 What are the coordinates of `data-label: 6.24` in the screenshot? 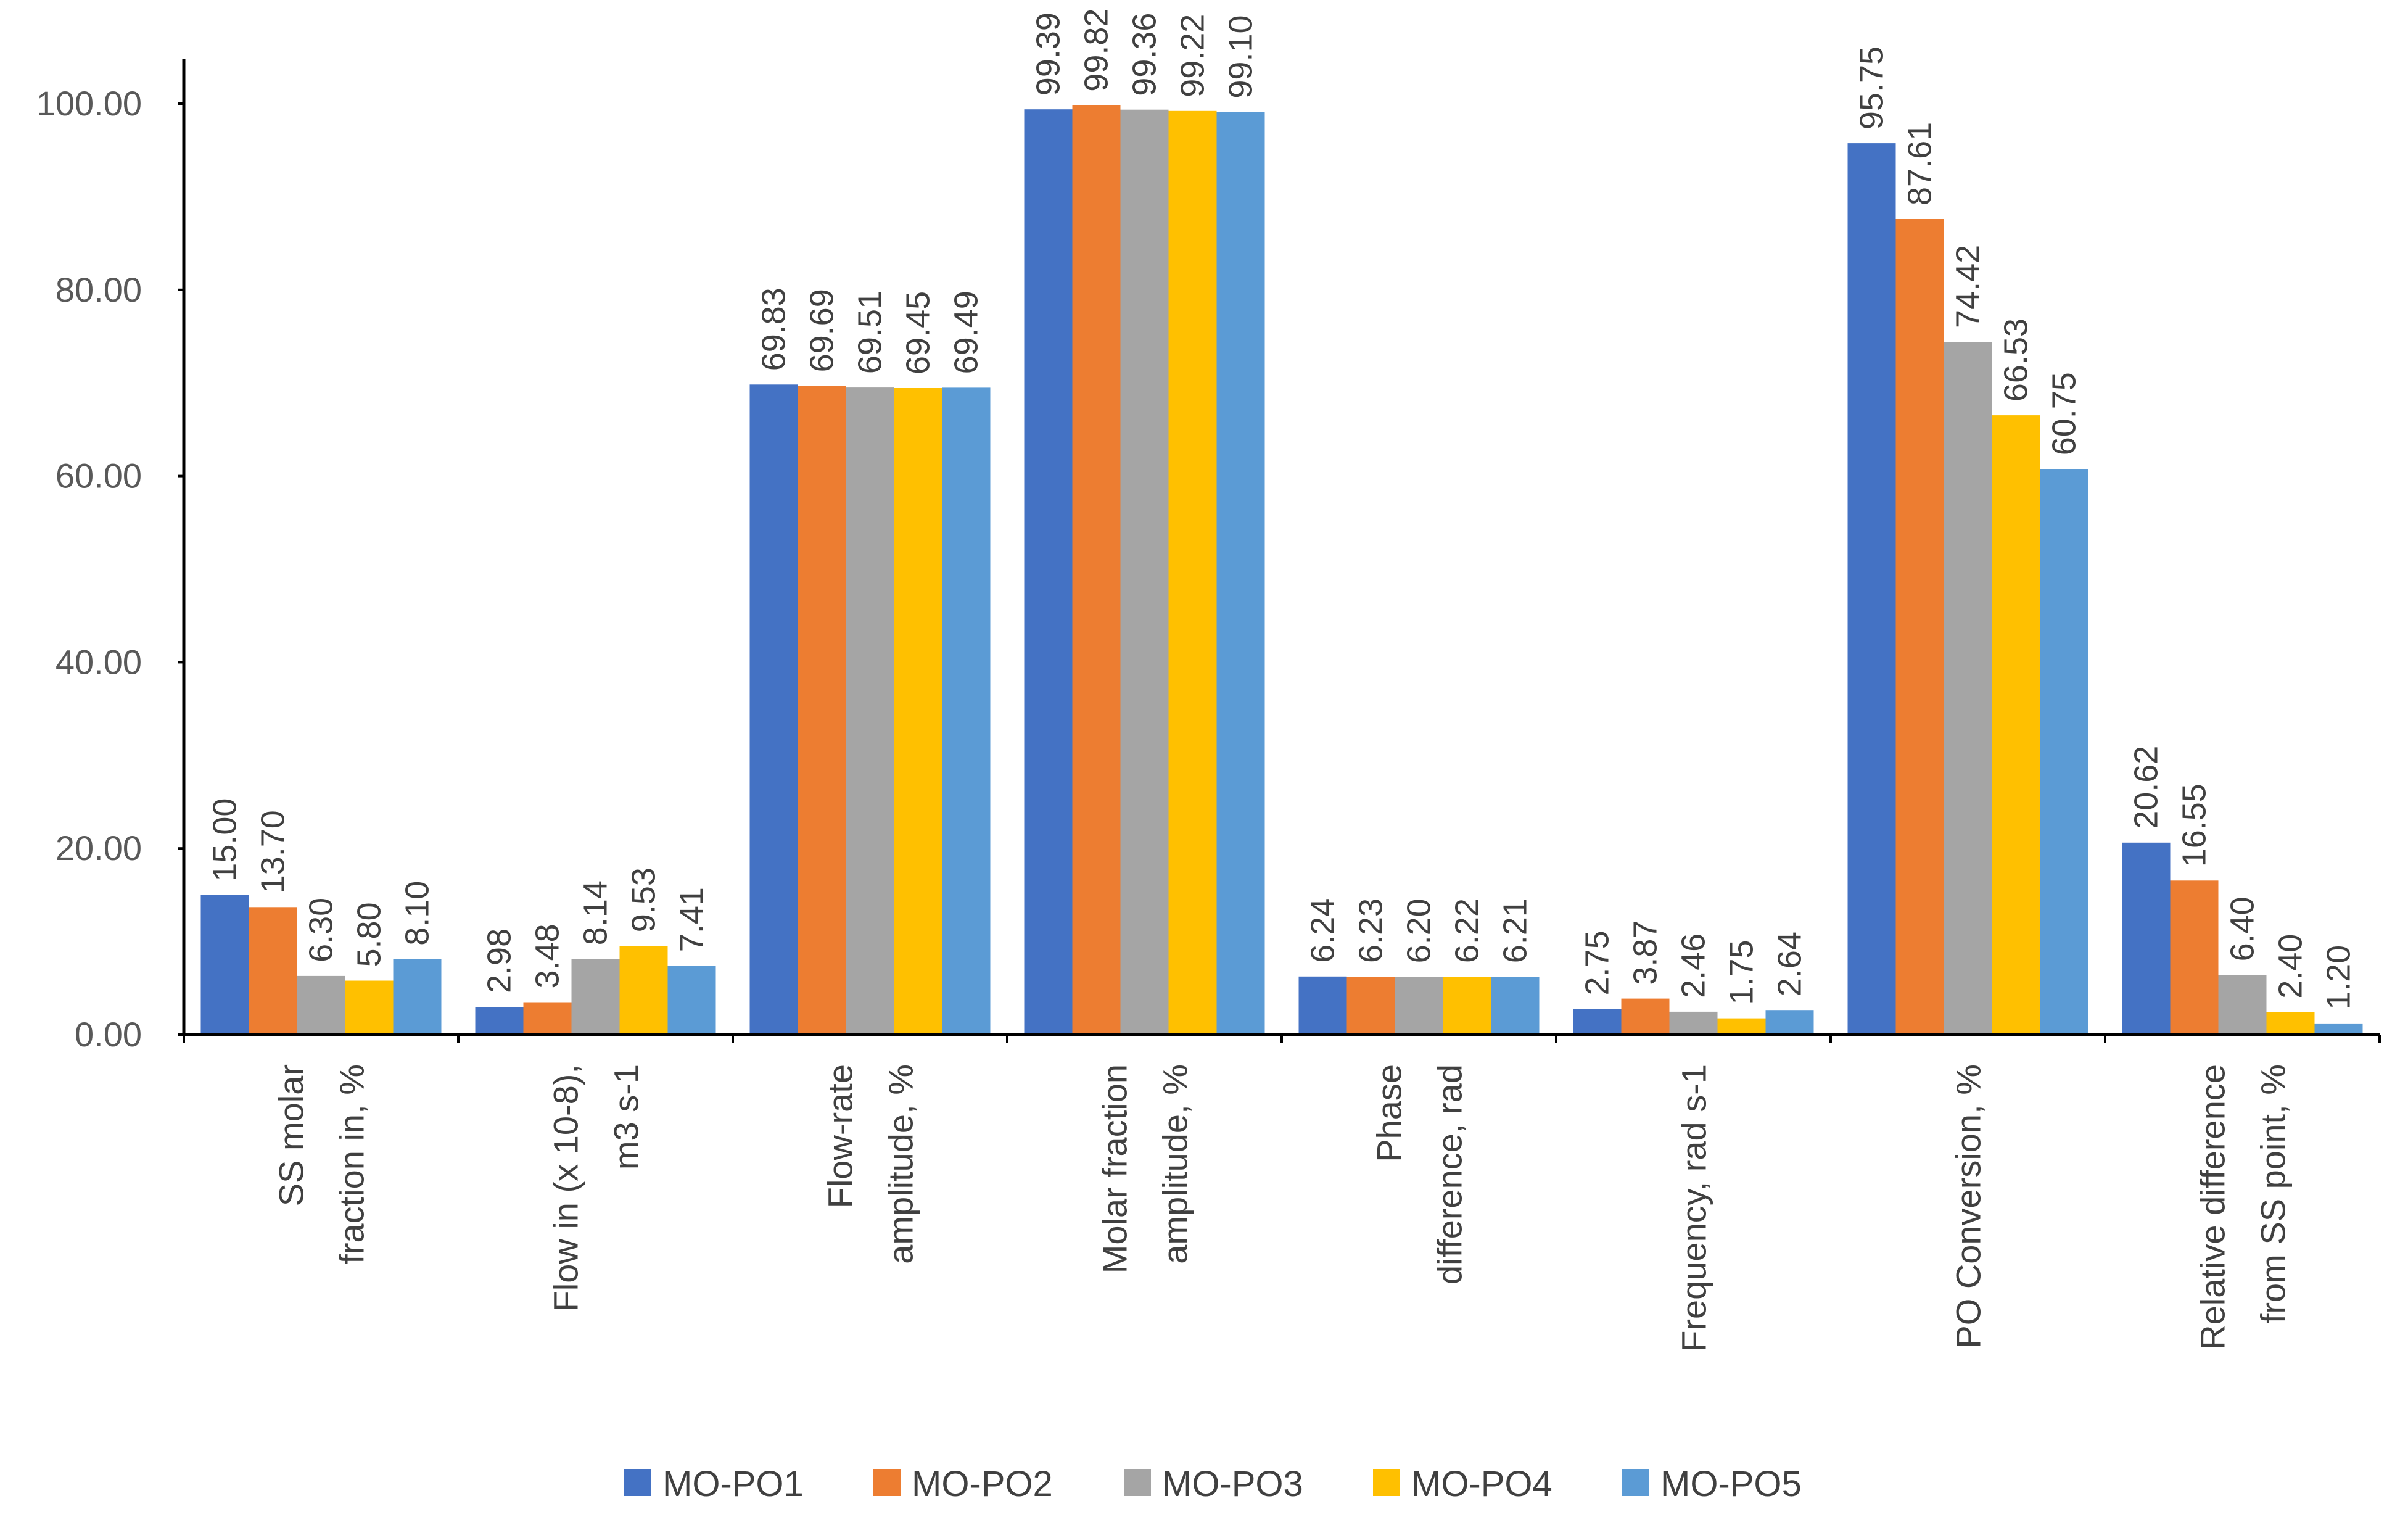 It's located at (1323, 930).